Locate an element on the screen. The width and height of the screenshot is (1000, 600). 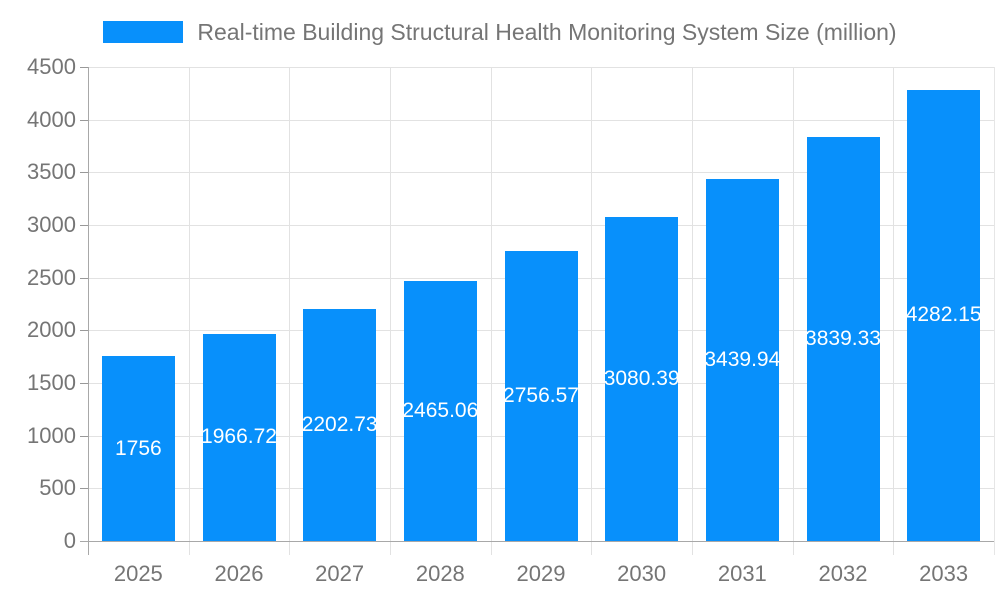
bar-value-label: 3439.94 is located at coordinates (742, 359).